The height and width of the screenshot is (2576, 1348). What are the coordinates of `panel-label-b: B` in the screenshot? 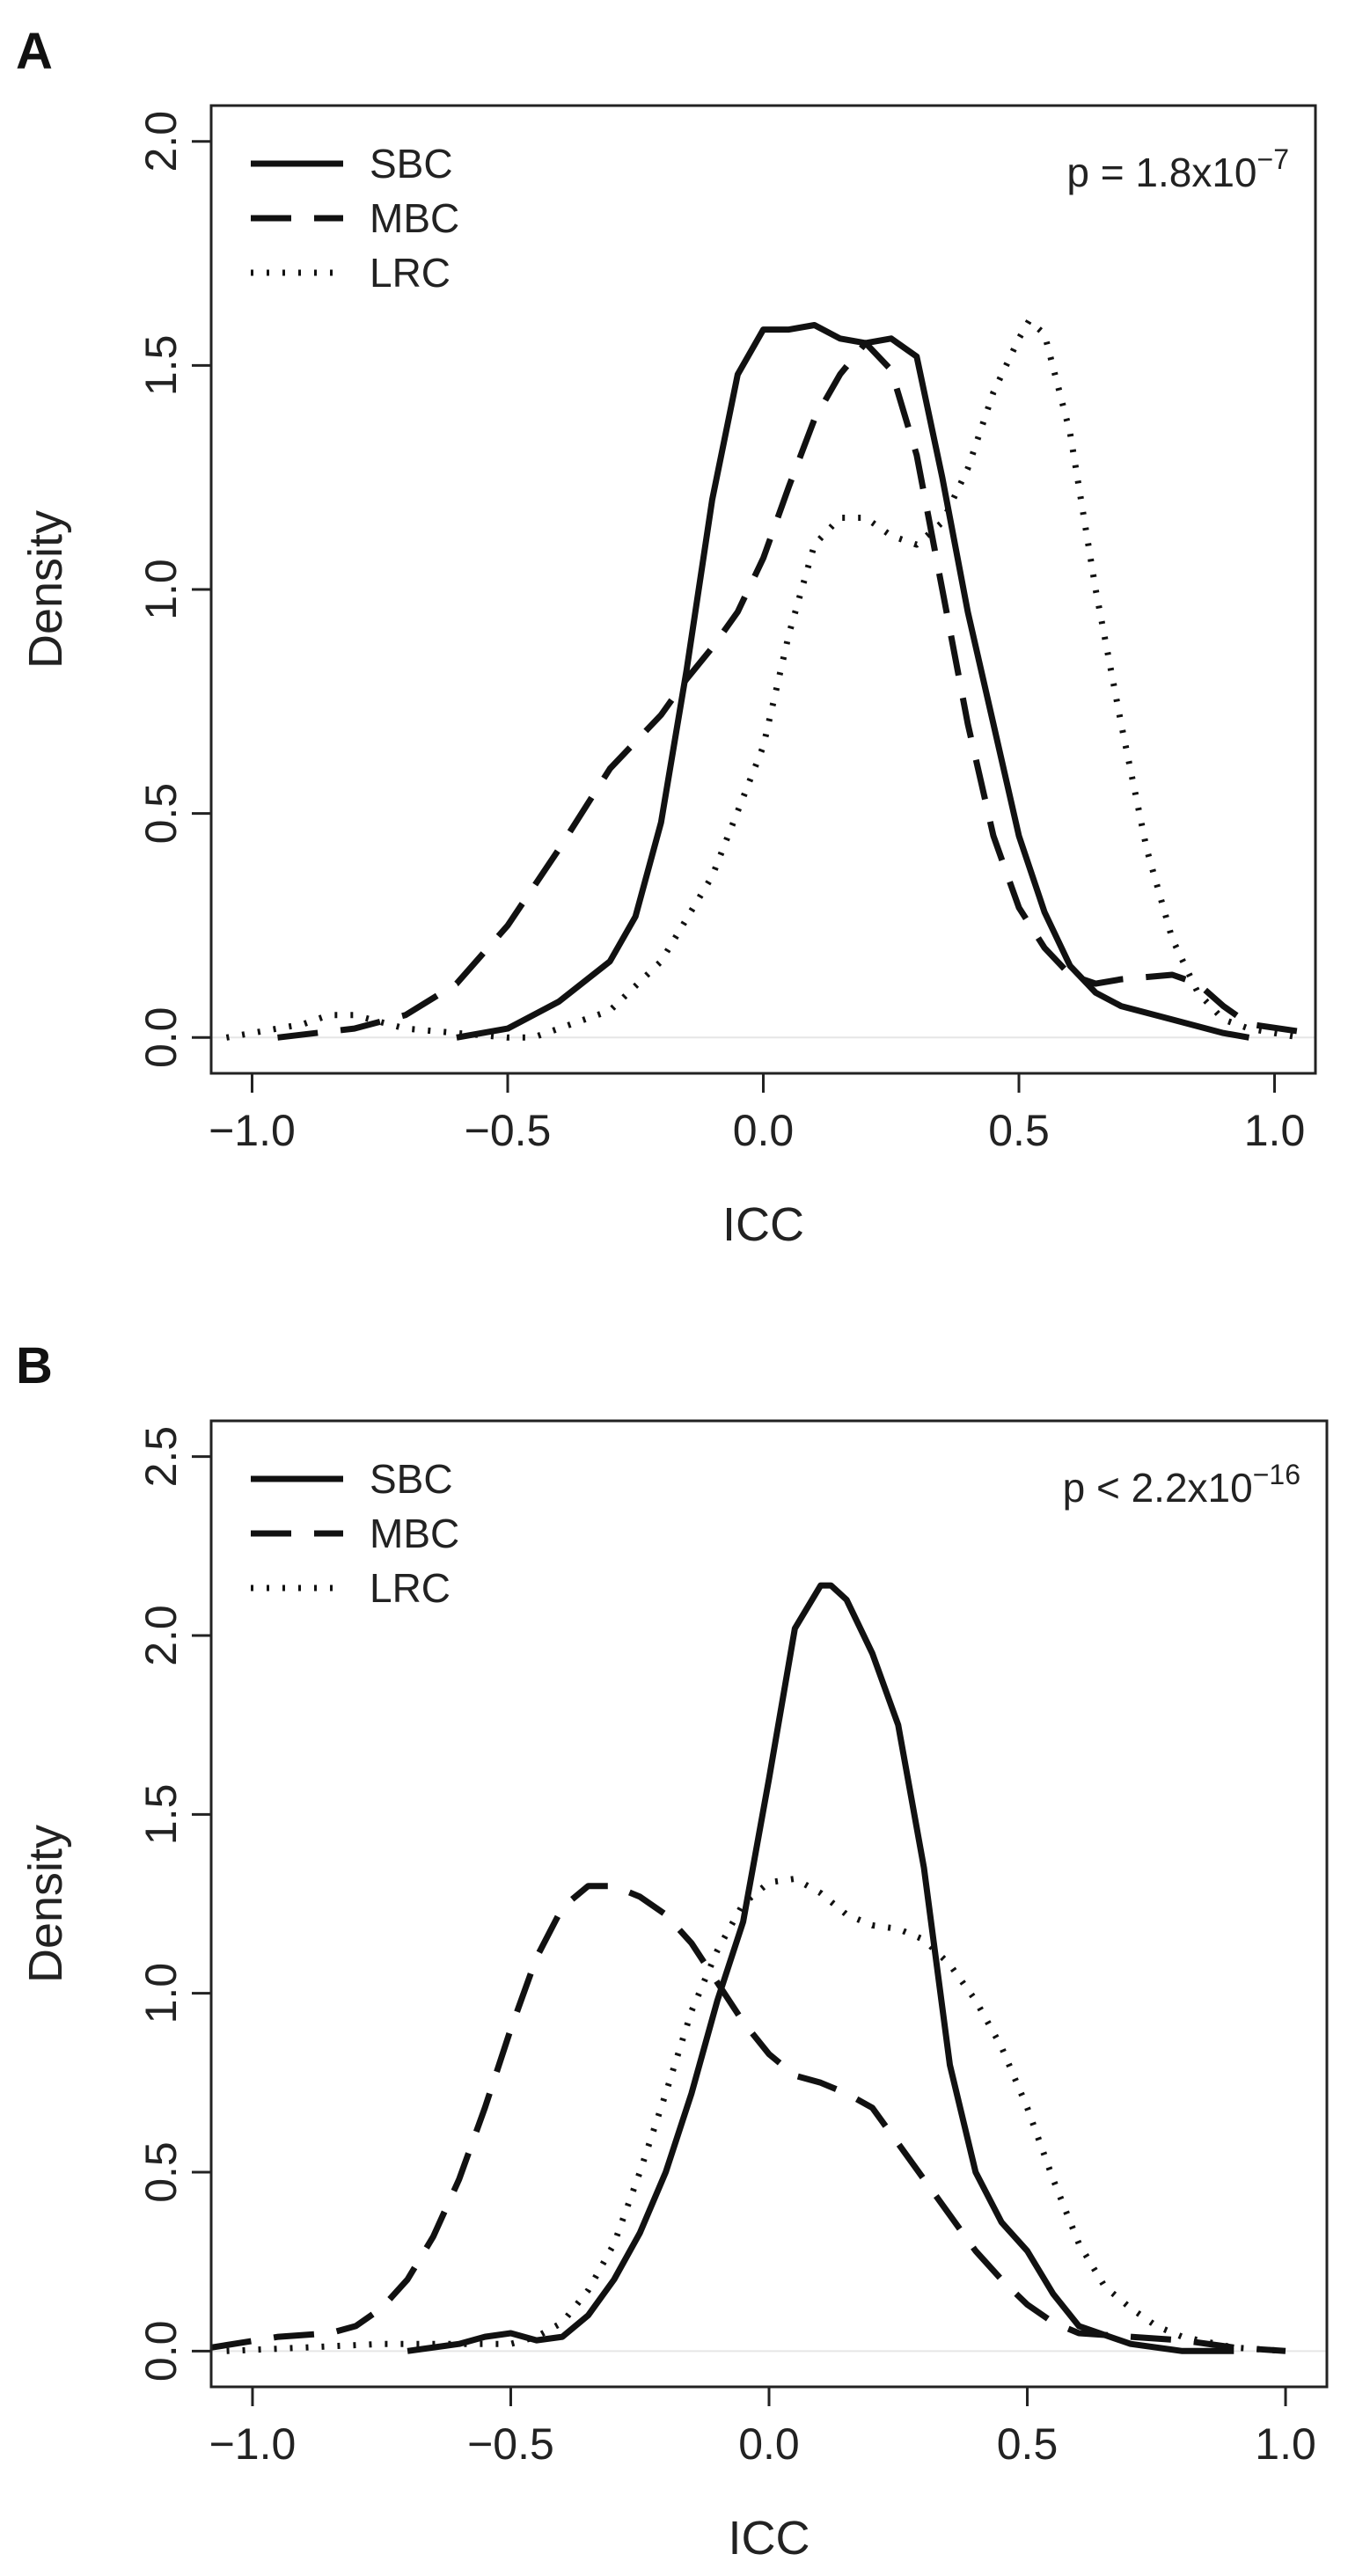 It's located at (34, 1365).